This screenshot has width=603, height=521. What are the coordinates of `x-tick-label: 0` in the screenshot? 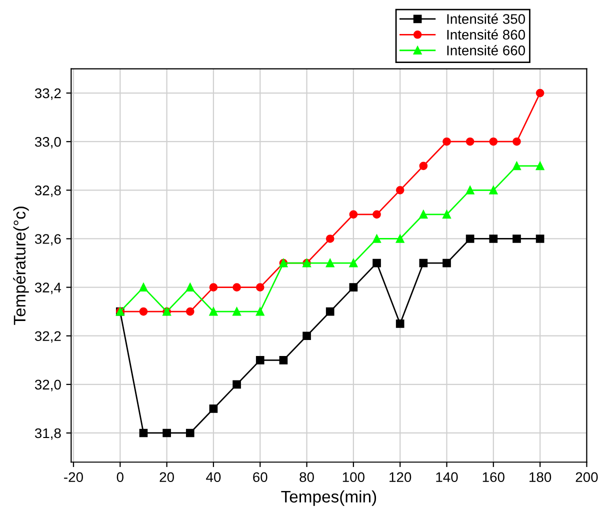 It's located at (120, 477).